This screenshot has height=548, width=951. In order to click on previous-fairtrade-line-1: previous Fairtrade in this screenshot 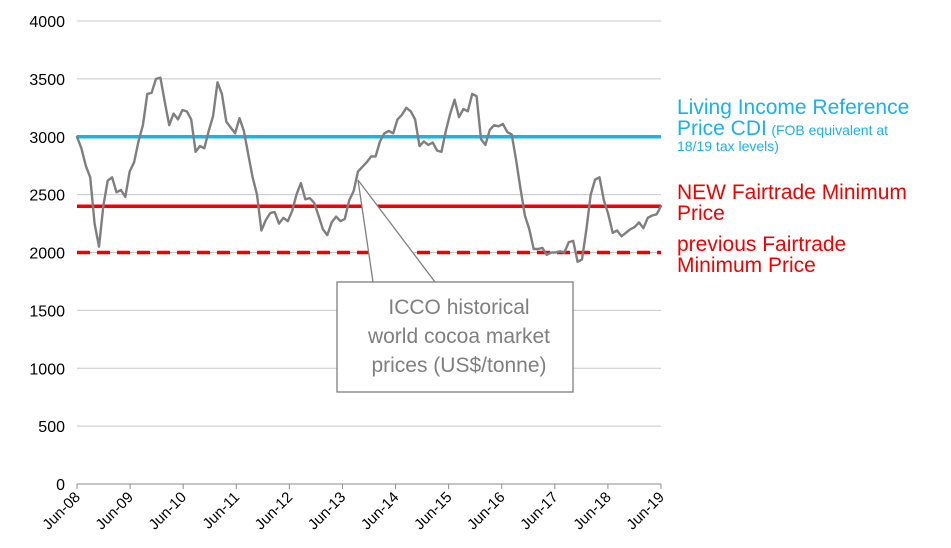, I will do `click(762, 244)`.